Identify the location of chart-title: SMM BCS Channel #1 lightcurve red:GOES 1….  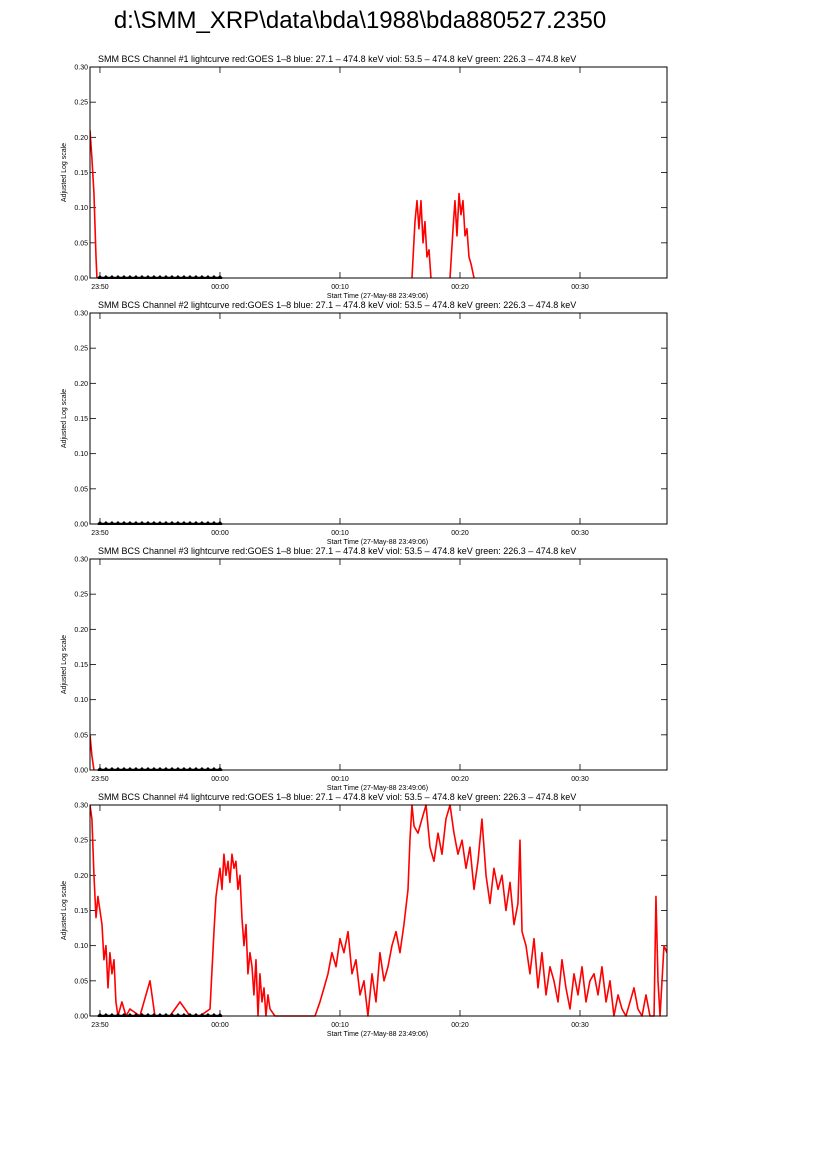
(337, 59).